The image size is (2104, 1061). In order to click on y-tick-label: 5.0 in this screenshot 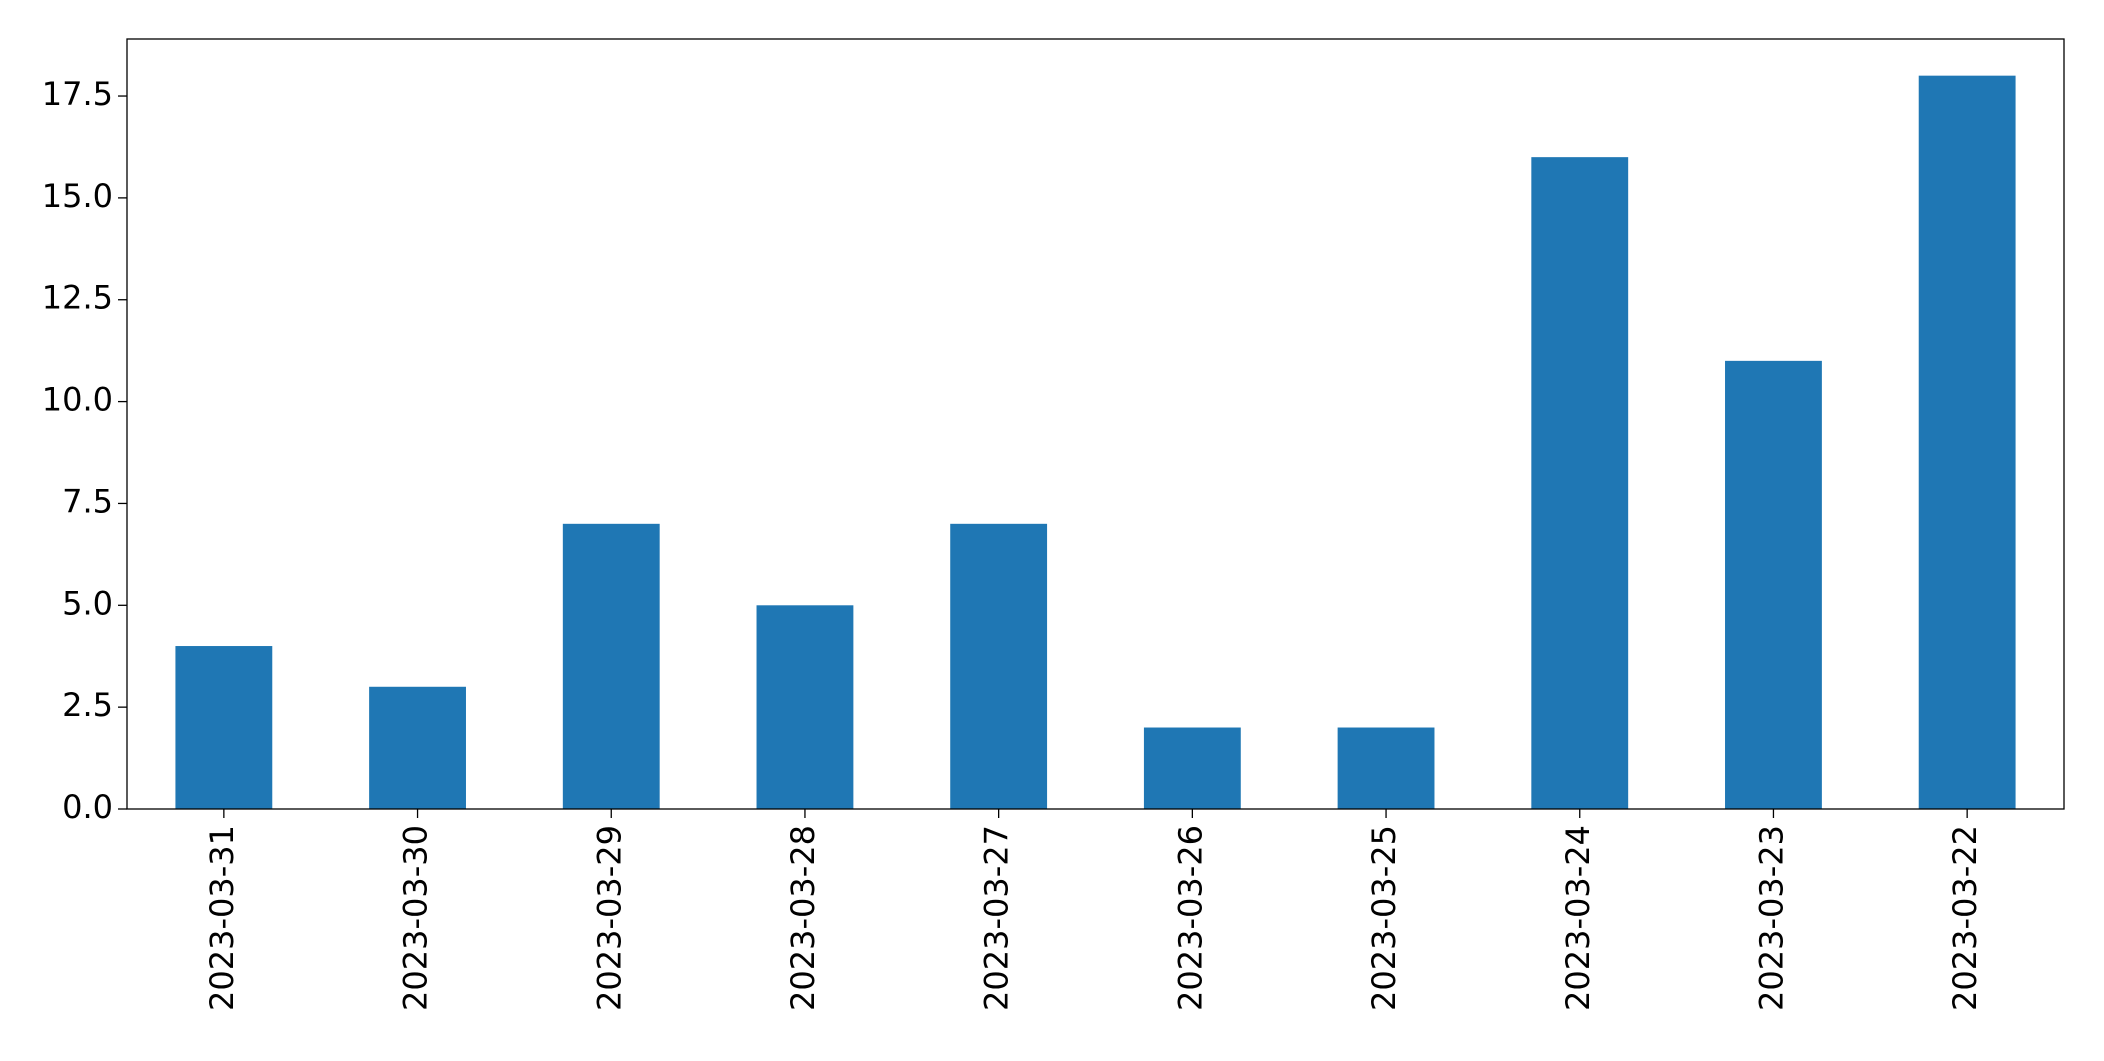, I will do `click(87, 603)`.